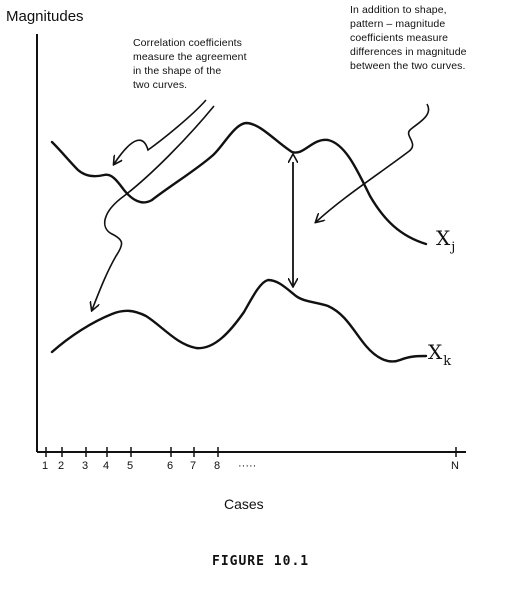  Describe the element at coordinates (447, 361) in the screenshot. I see `curve-label-xk-subscript: k` at that location.